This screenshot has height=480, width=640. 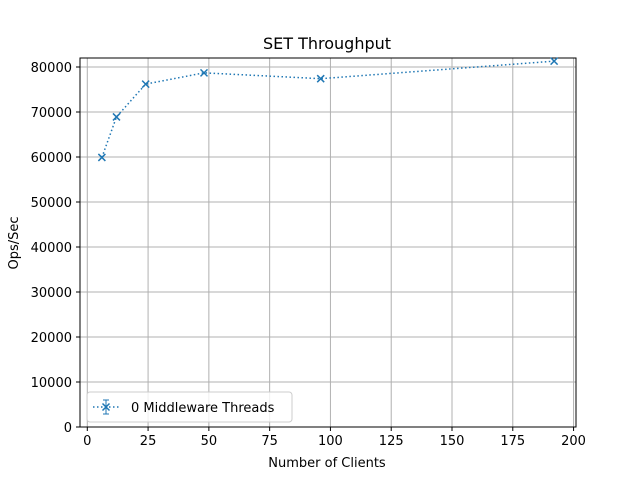 I want to click on x-axis: 0 25 50 75 100 125 150 175 200, so click(x=334, y=438).